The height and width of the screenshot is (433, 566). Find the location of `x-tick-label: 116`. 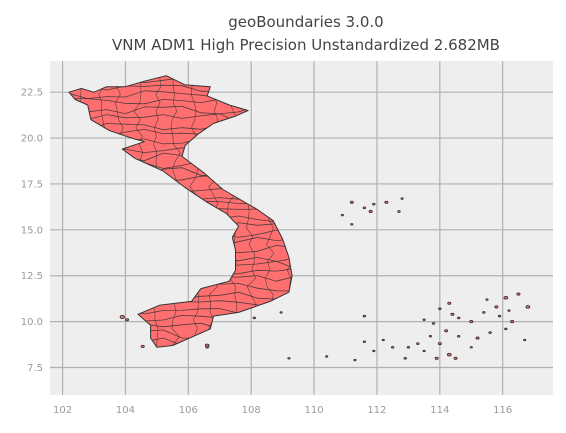

x-tick-label: 116 is located at coordinates (502, 410).